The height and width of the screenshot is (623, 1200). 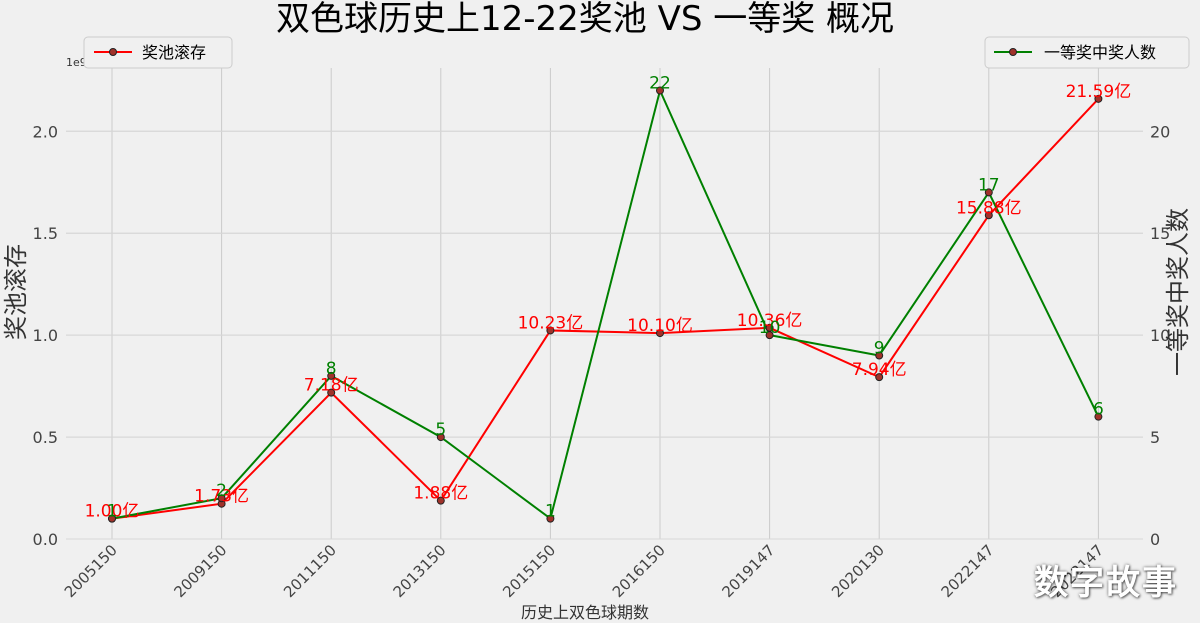 I want to click on y-tick-label-left: 0.0, so click(x=45, y=539).